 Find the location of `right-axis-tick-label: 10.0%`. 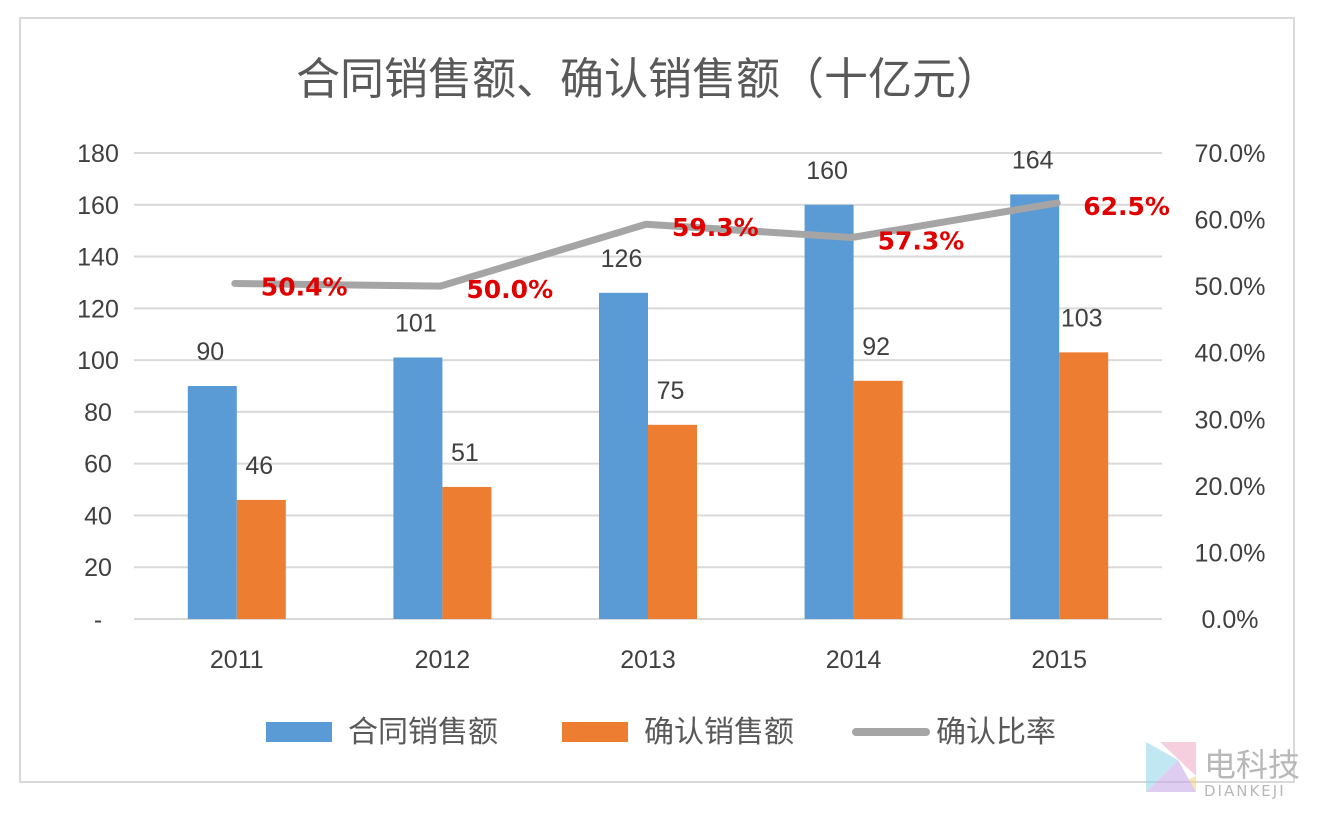

right-axis-tick-label: 10.0% is located at coordinates (1230, 553).